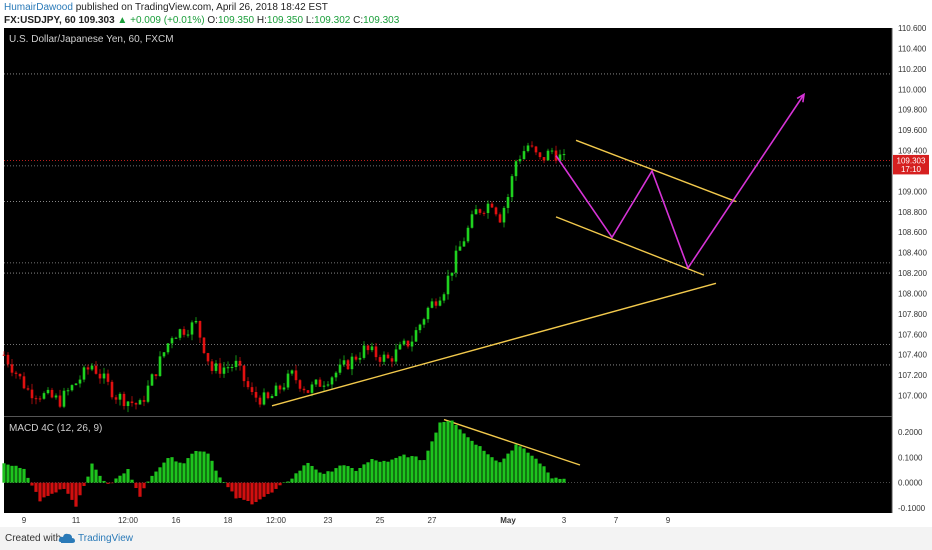 Image resolution: width=932 pixels, height=550 pixels. I want to click on trendline, so click(656, 171).